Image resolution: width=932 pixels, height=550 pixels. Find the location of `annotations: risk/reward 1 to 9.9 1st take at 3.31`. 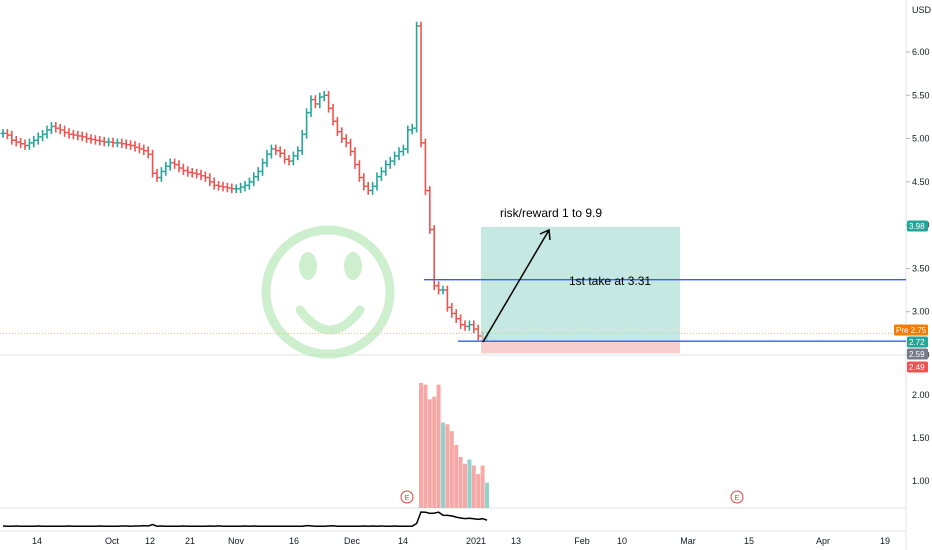

annotations: risk/reward 1 to 9.9 1st take at 3.31 is located at coordinates (566, 274).